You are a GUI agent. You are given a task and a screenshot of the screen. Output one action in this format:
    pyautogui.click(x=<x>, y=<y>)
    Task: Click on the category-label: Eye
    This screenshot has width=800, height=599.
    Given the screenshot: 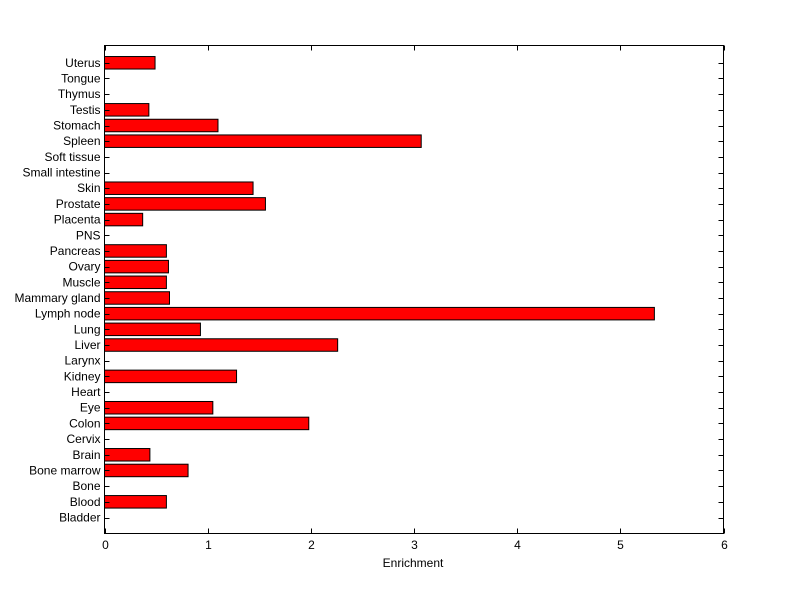 What is the action you would take?
    pyautogui.click(x=90, y=408)
    